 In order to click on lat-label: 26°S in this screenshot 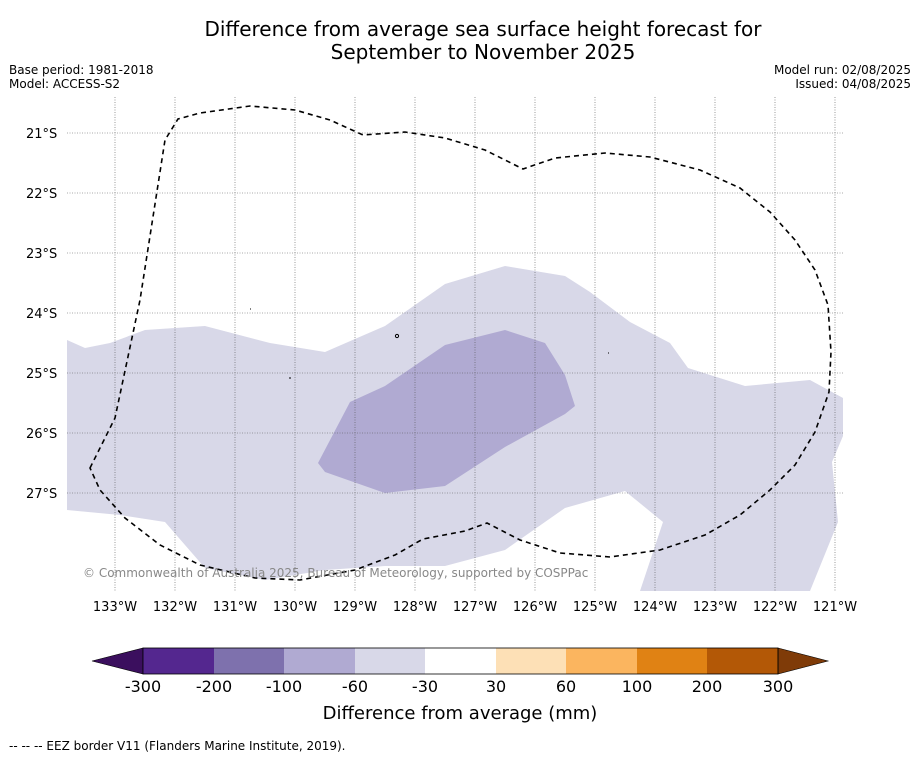, I will do `click(41, 434)`.